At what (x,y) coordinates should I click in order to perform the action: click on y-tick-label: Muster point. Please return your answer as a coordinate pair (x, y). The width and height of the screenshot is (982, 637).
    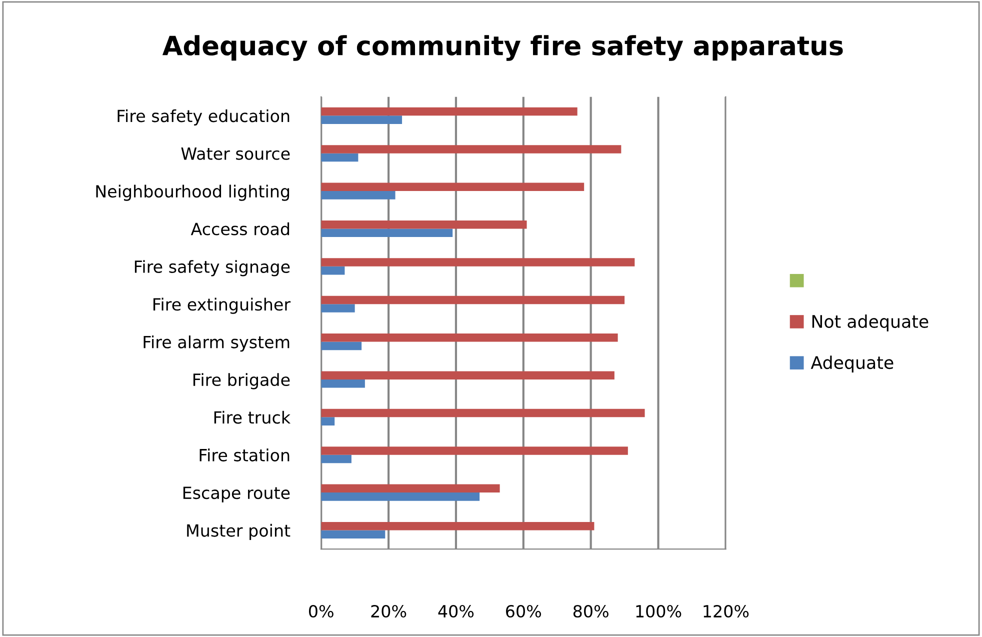
    Looking at the image, I should click on (238, 532).